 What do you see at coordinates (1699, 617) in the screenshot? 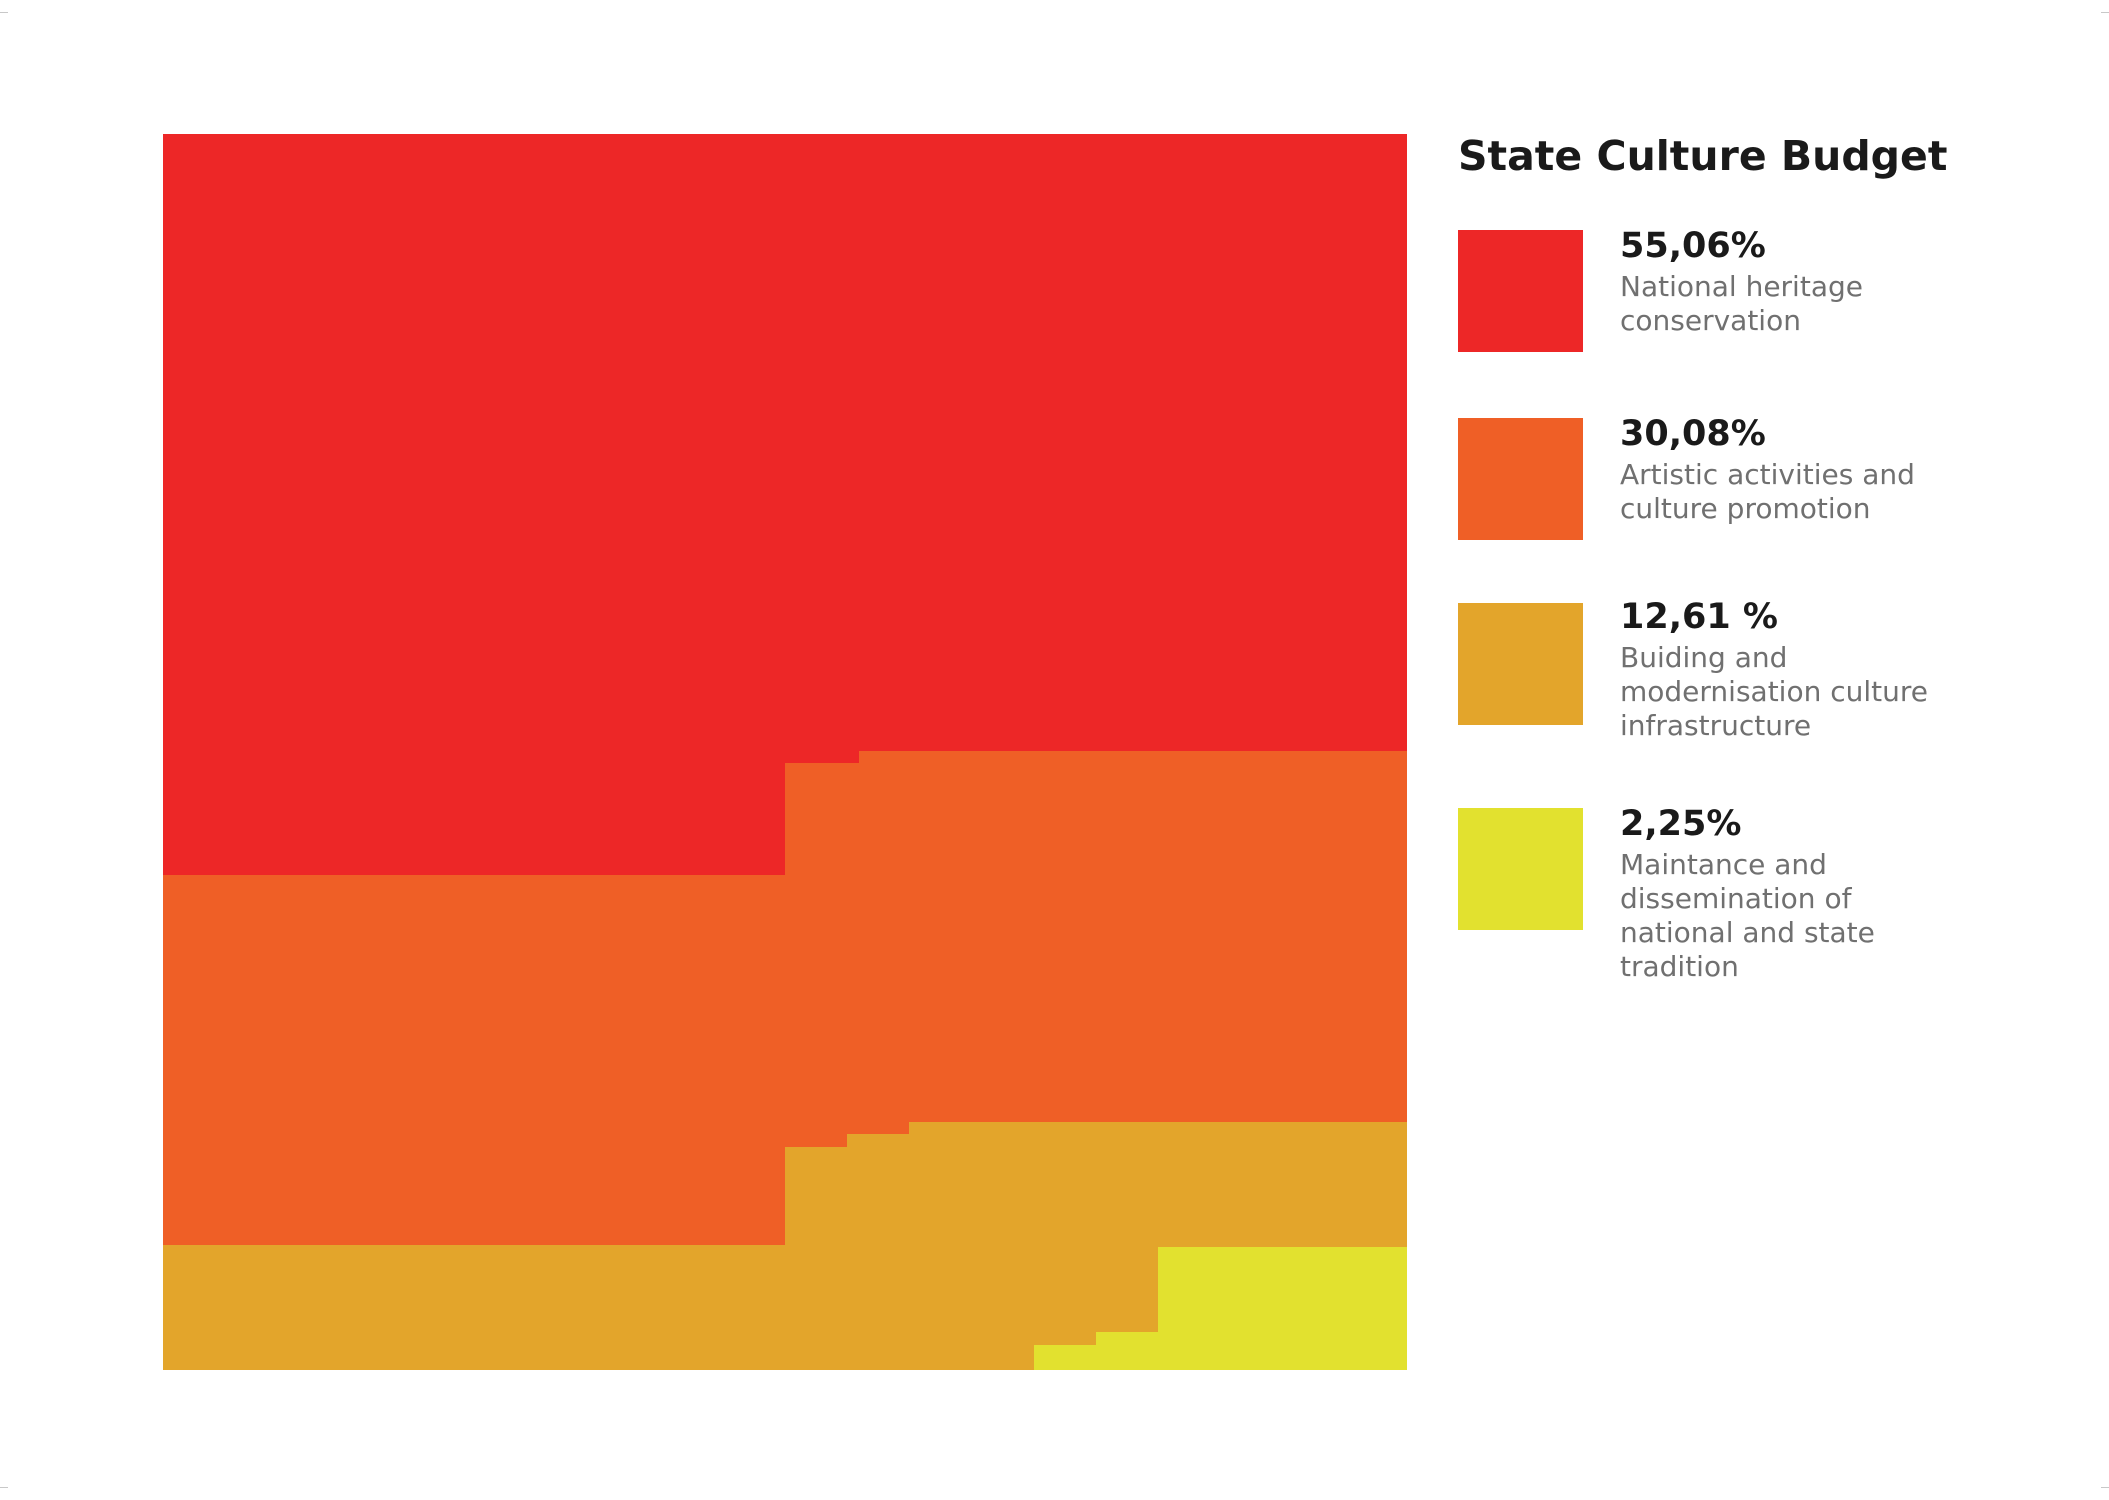
I see `legend-value-infrastructure: 12,61 %` at bounding box center [1699, 617].